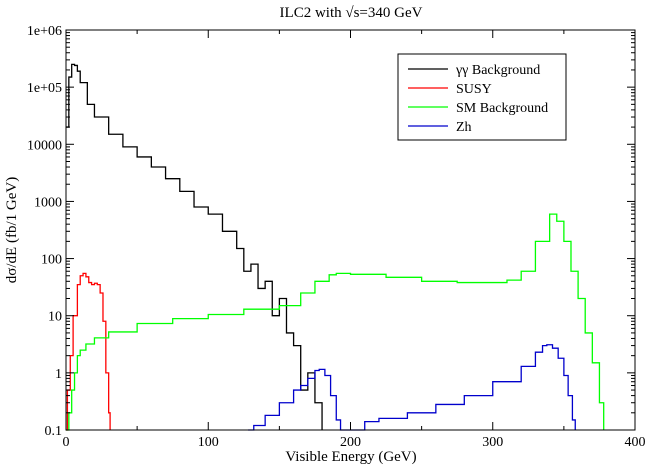 The width and height of the screenshot is (654, 468). What do you see at coordinates (478, 99) in the screenshot?
I see `legend-items: γγ Background SUSY SM Background Zh` at bounding box center [478, 99].